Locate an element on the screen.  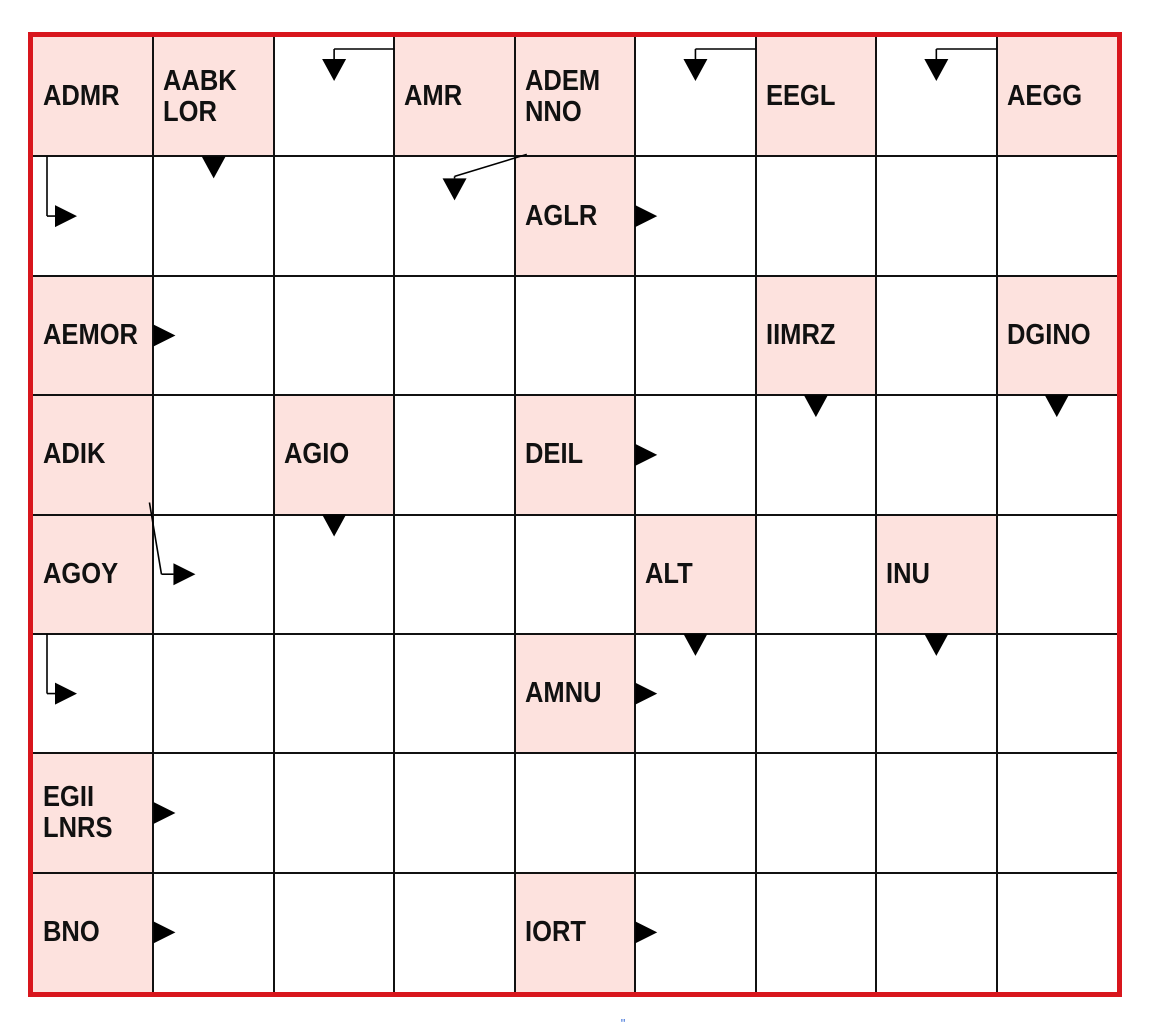
clue-letters: ADEM NNO is located at coordinates (562, 96).